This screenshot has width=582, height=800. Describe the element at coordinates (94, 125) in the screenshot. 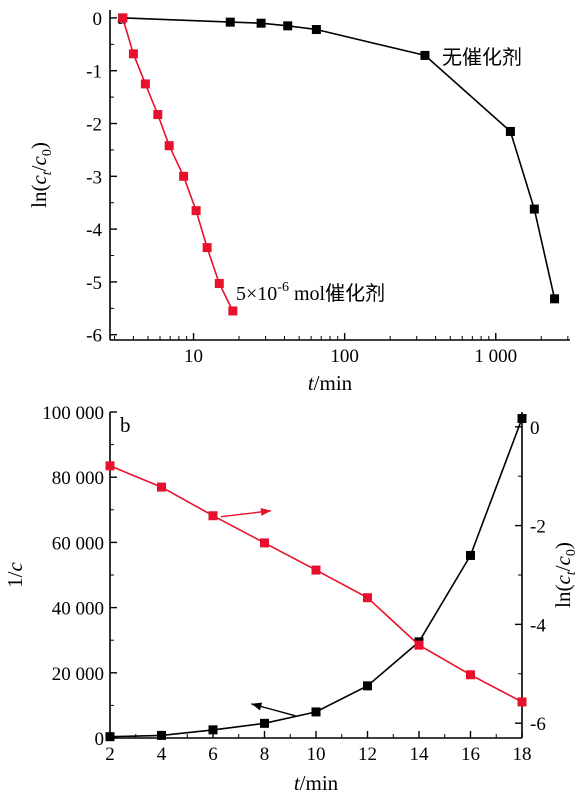

I see `a-y-tick-label: -2` at that location.